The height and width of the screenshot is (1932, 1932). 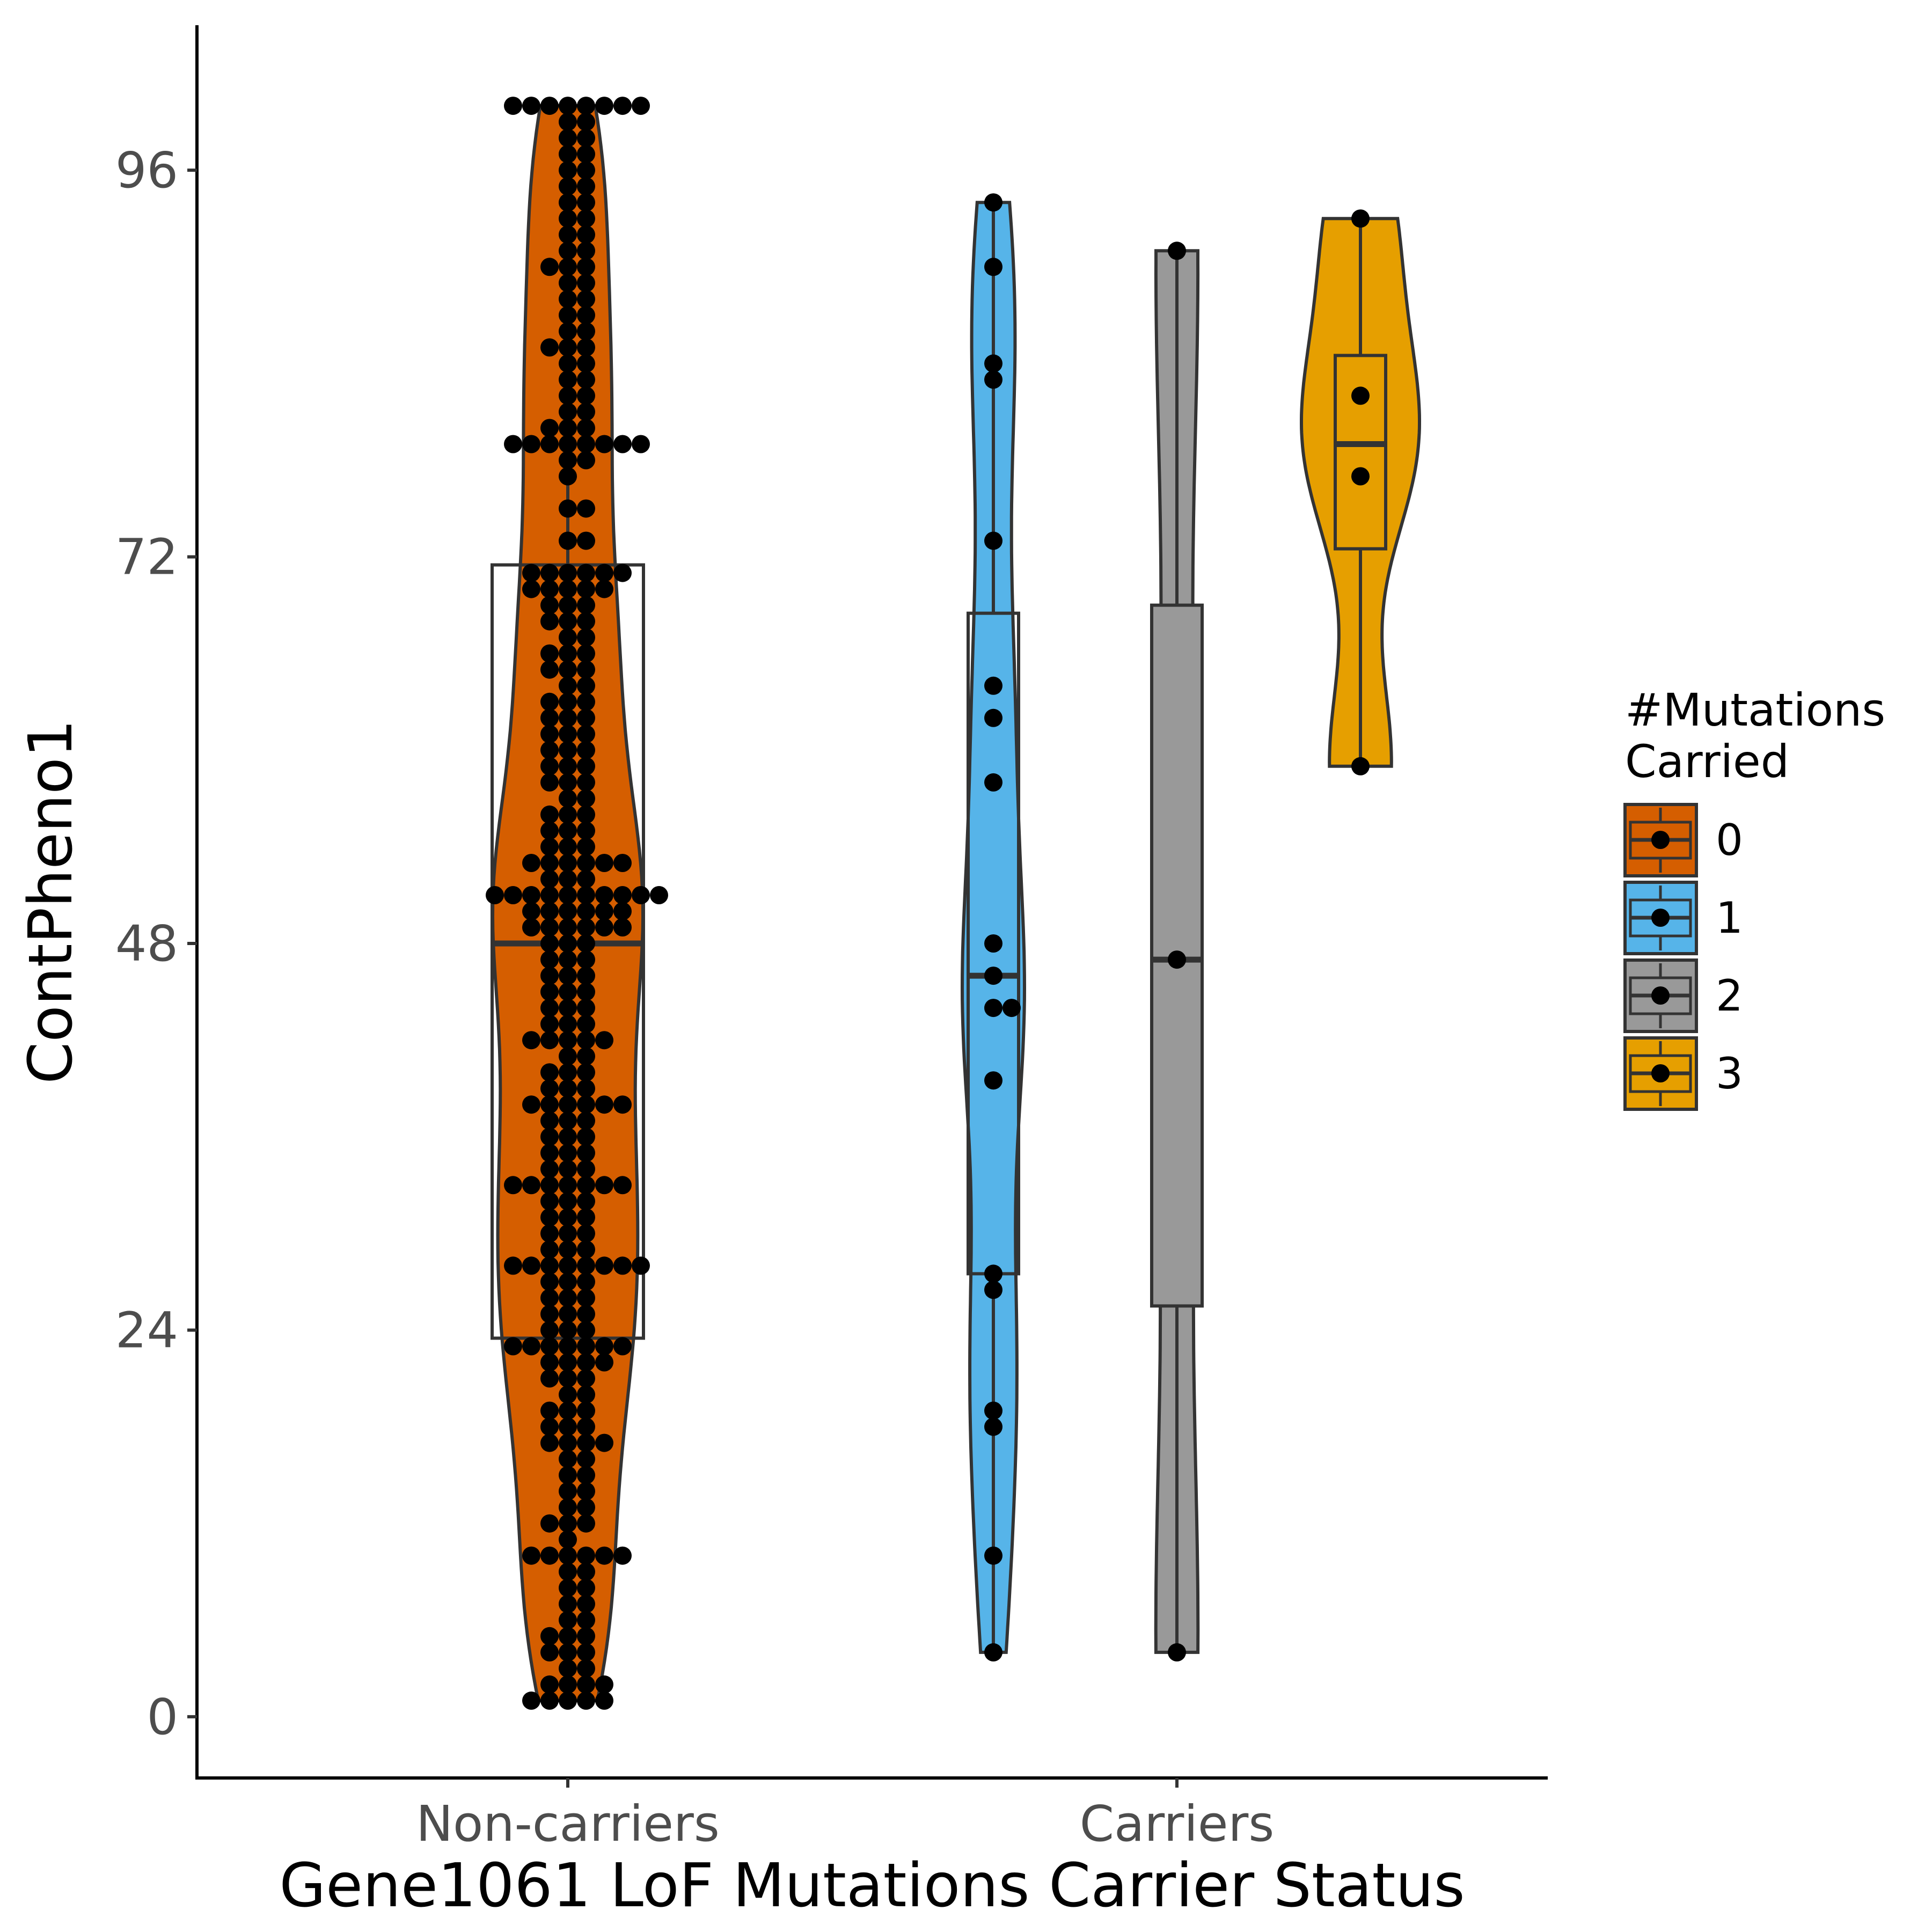 I want to click on legend-item-1: 1, so click(x=1683, y=918).